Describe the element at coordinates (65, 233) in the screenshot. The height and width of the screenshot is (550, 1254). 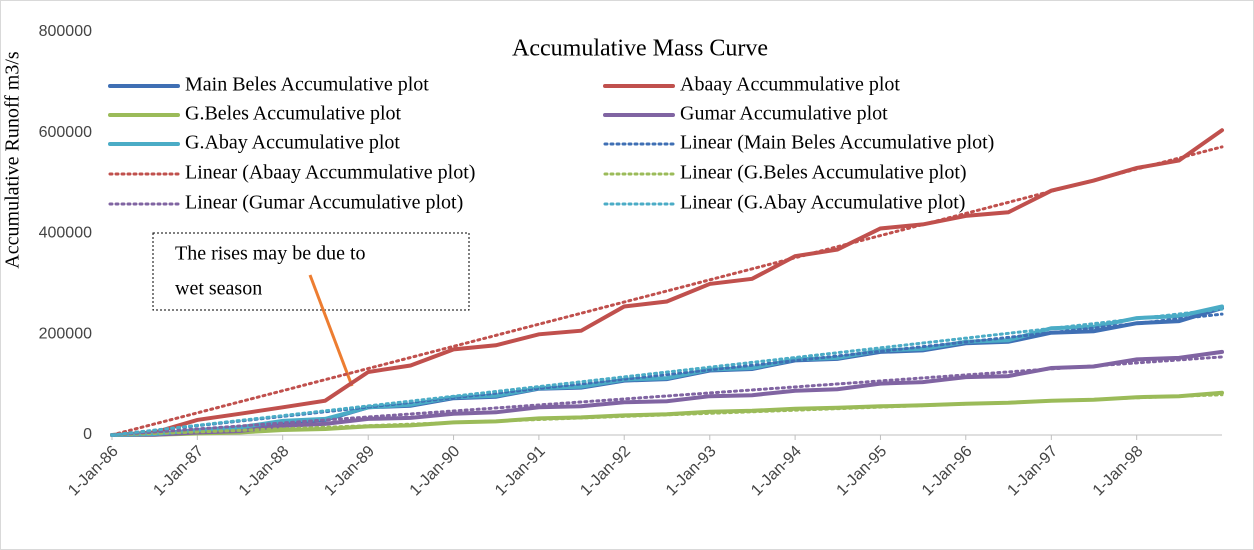
I see `y-tick-label: 400000` at that location.